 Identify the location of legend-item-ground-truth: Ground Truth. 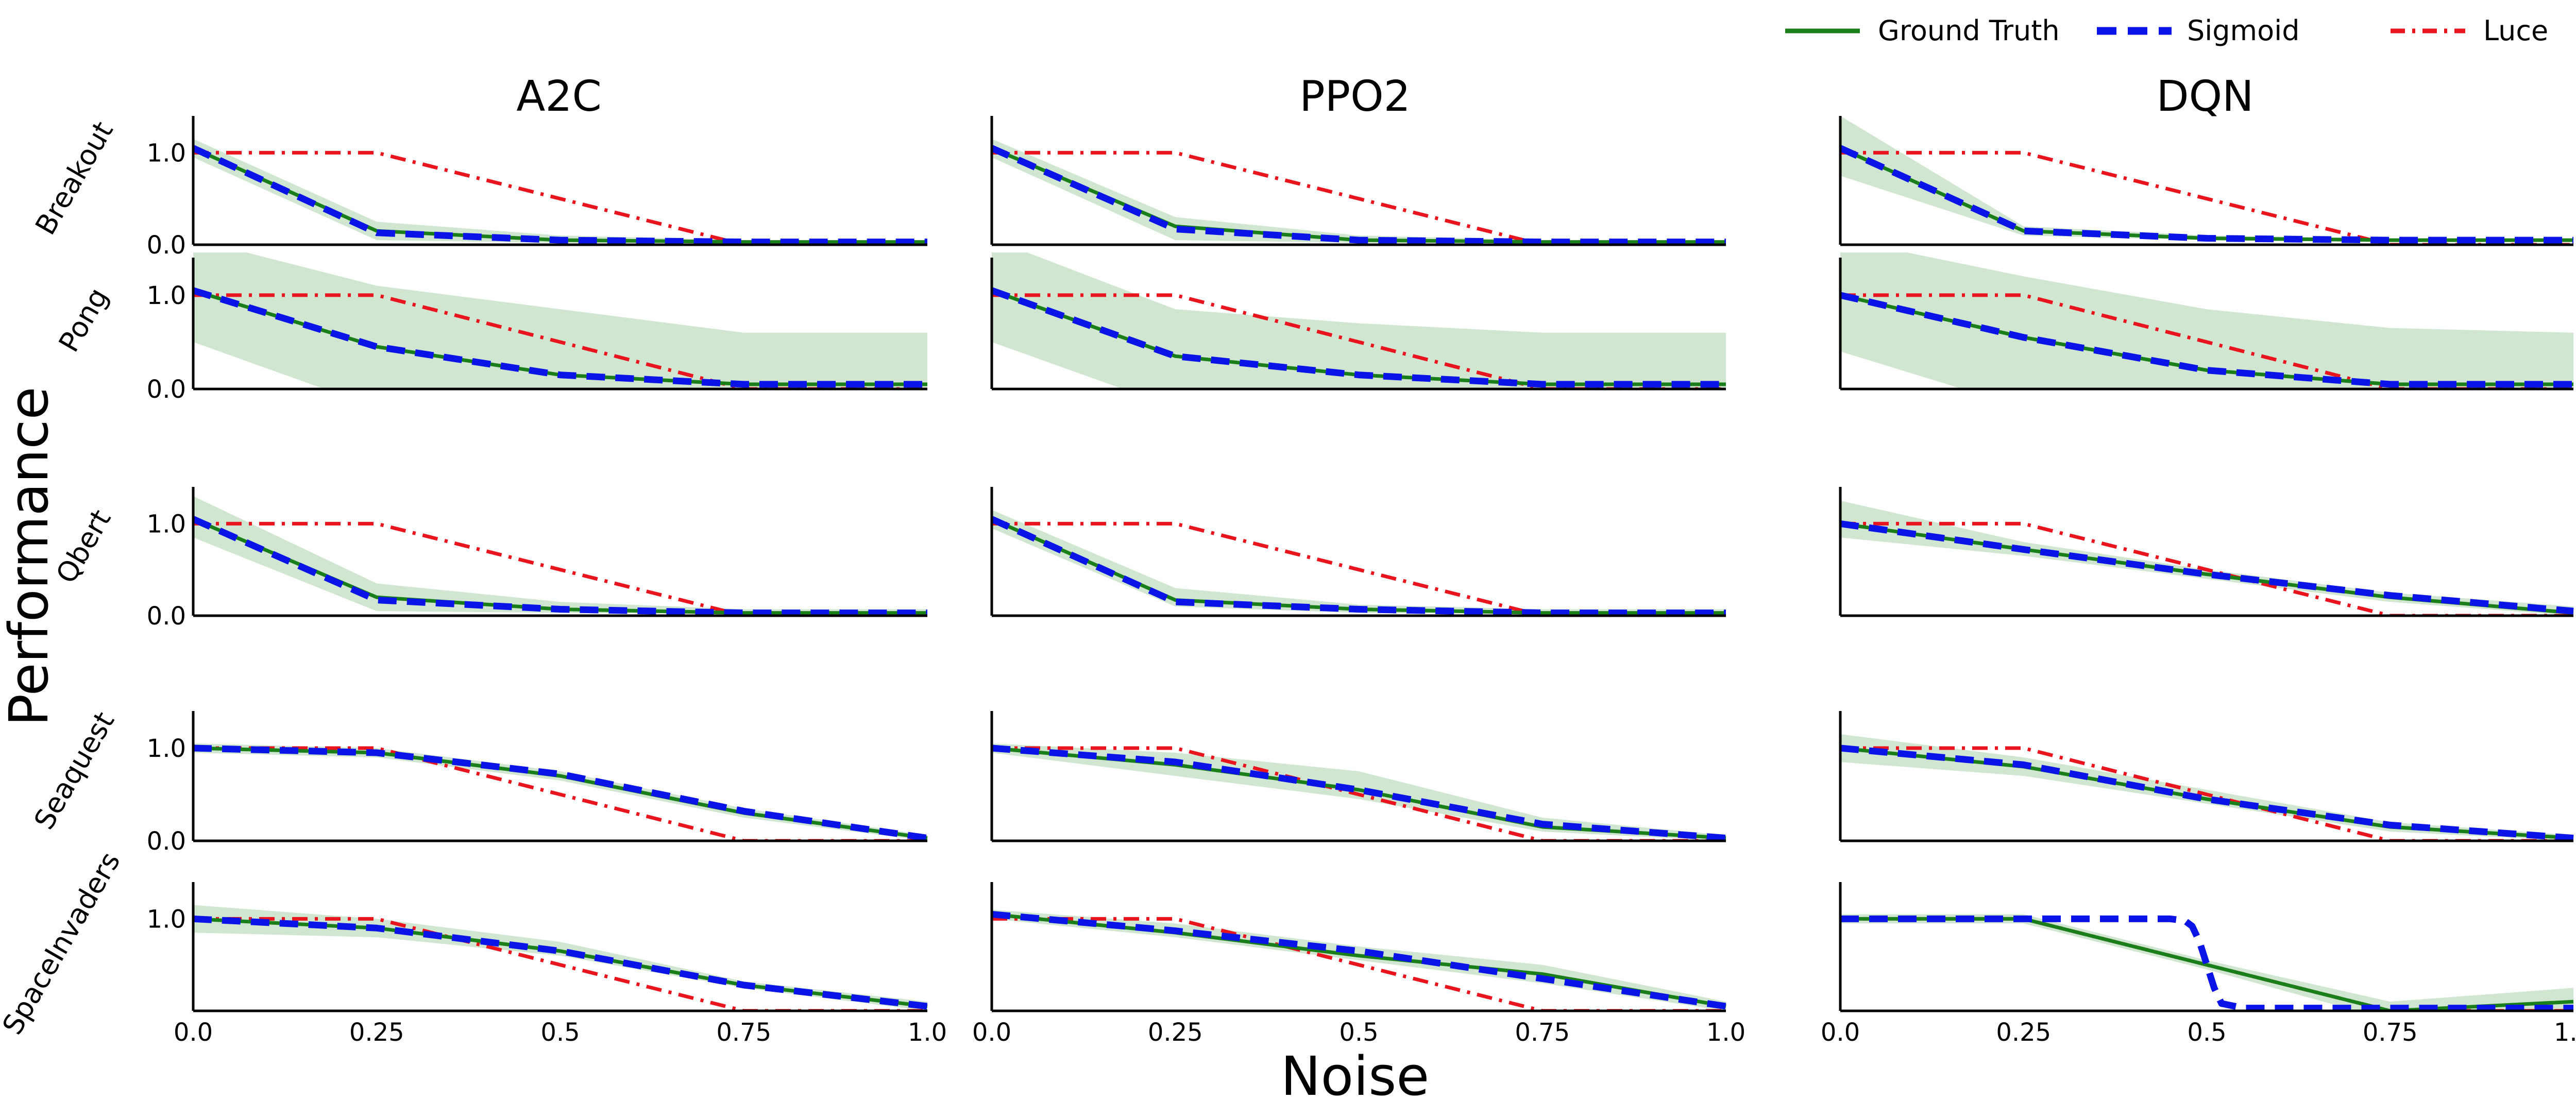
(1922, 30).